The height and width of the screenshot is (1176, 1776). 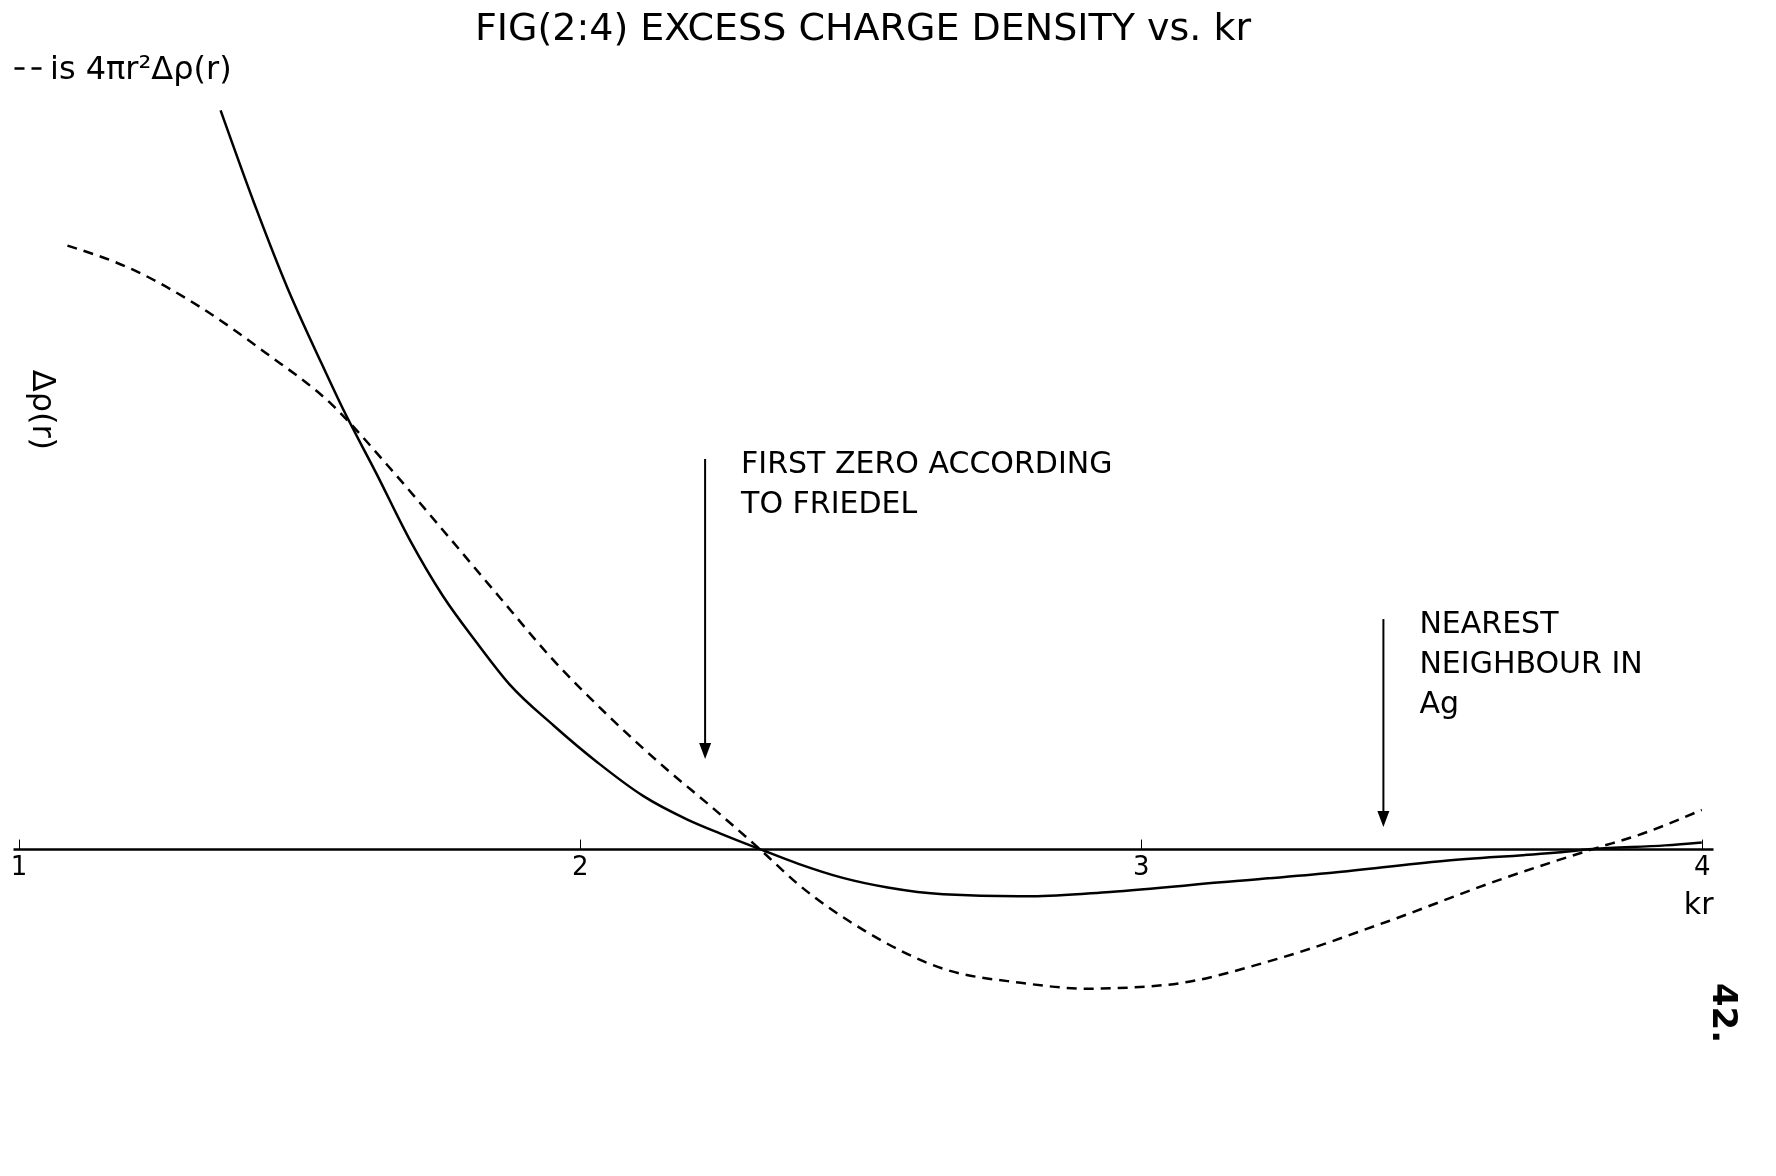 What do you see at coordinates (1531, 663) in the screenshot?
I see `annotation: NEAREST NEIGHBOUR IN Ag` at bounding box center [1531, 663].